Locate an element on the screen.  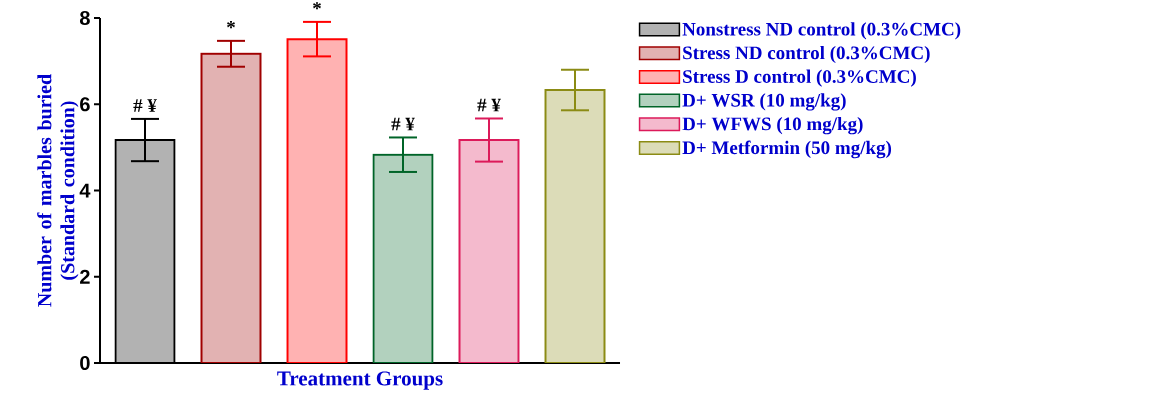
legend-label: Stress D control (0.3%CMC) is located at coordinates (799, 78).